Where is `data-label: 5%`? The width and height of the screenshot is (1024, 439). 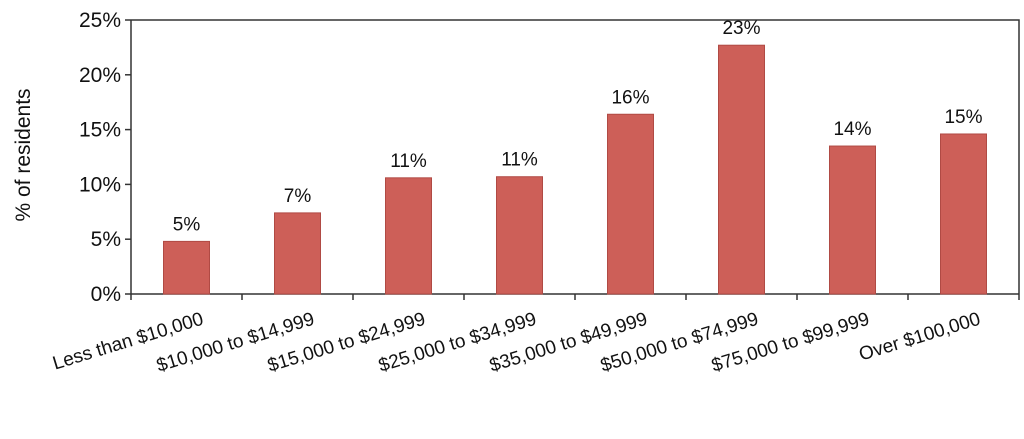
data-label: 5% is located at coordinates (187, 224).